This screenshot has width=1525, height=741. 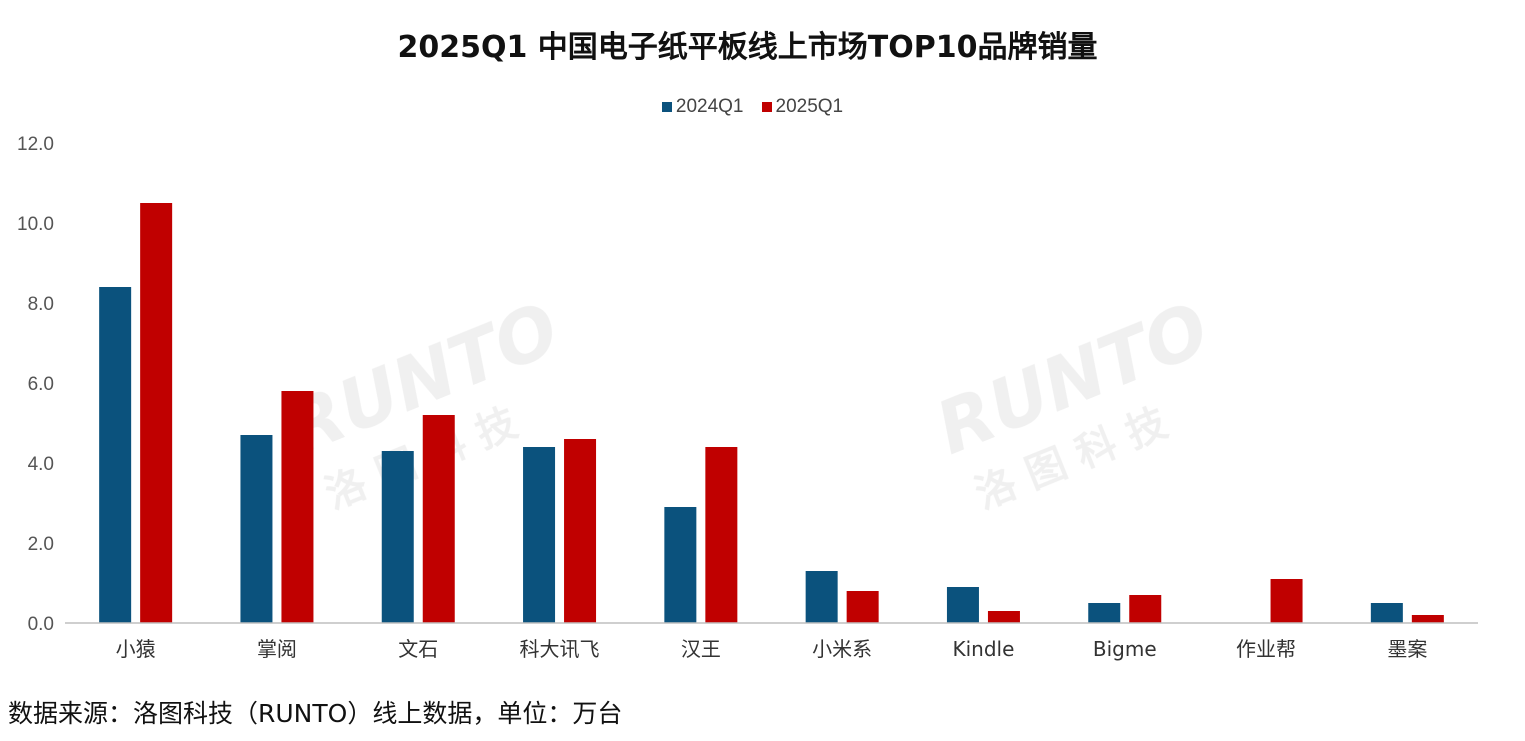 I want to click on legend-item-2024q1: 2024Q1, so click(x=702, y=107).